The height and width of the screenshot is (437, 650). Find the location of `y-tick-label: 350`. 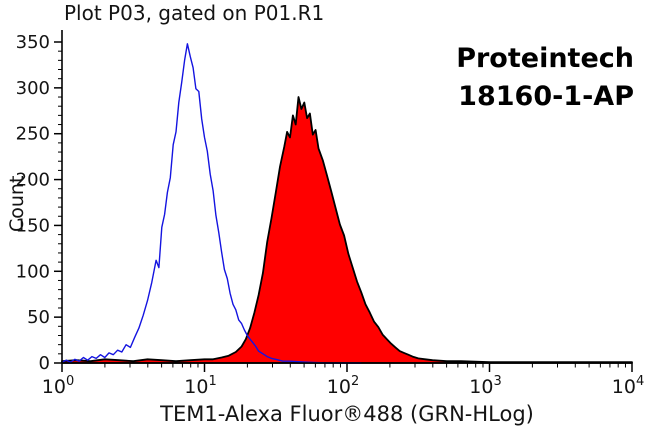

y-tick-label: 350 is located at coordinates (33, 42).